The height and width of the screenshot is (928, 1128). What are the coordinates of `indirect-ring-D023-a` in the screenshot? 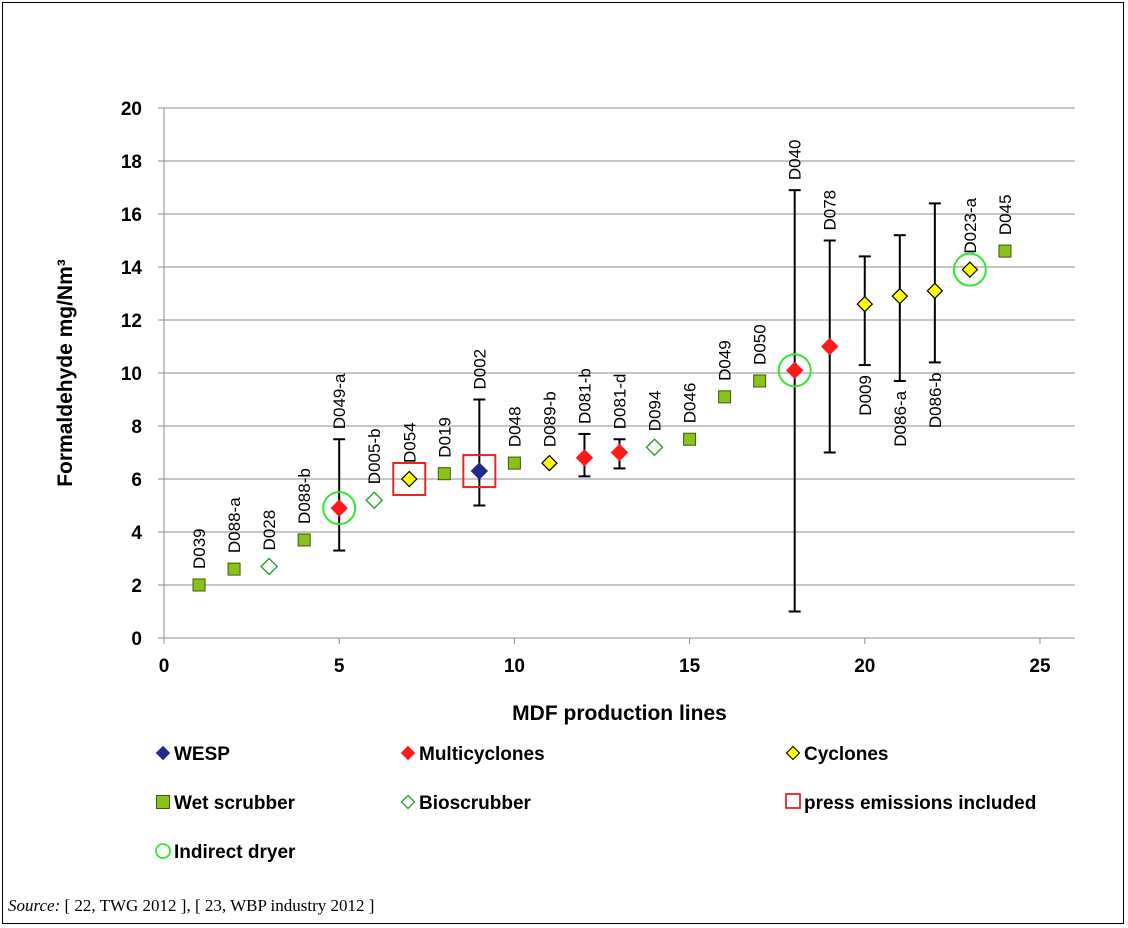 It's located at (969, 269).